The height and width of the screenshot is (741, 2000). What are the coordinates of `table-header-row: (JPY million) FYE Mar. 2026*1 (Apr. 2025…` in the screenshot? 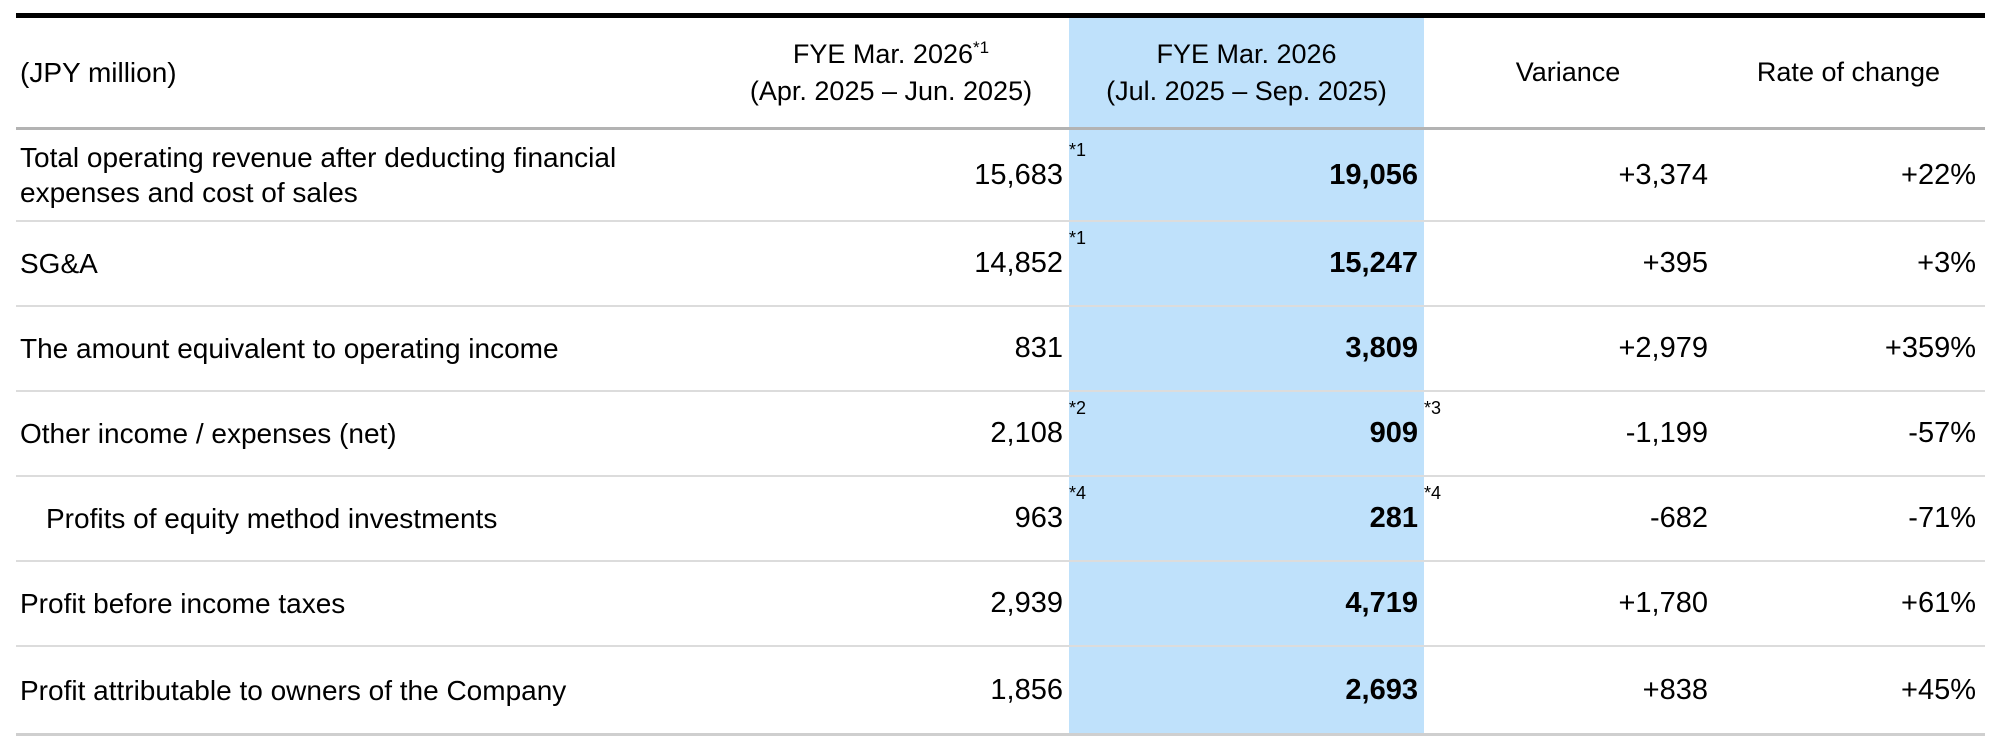 It's located at (1000, 74).